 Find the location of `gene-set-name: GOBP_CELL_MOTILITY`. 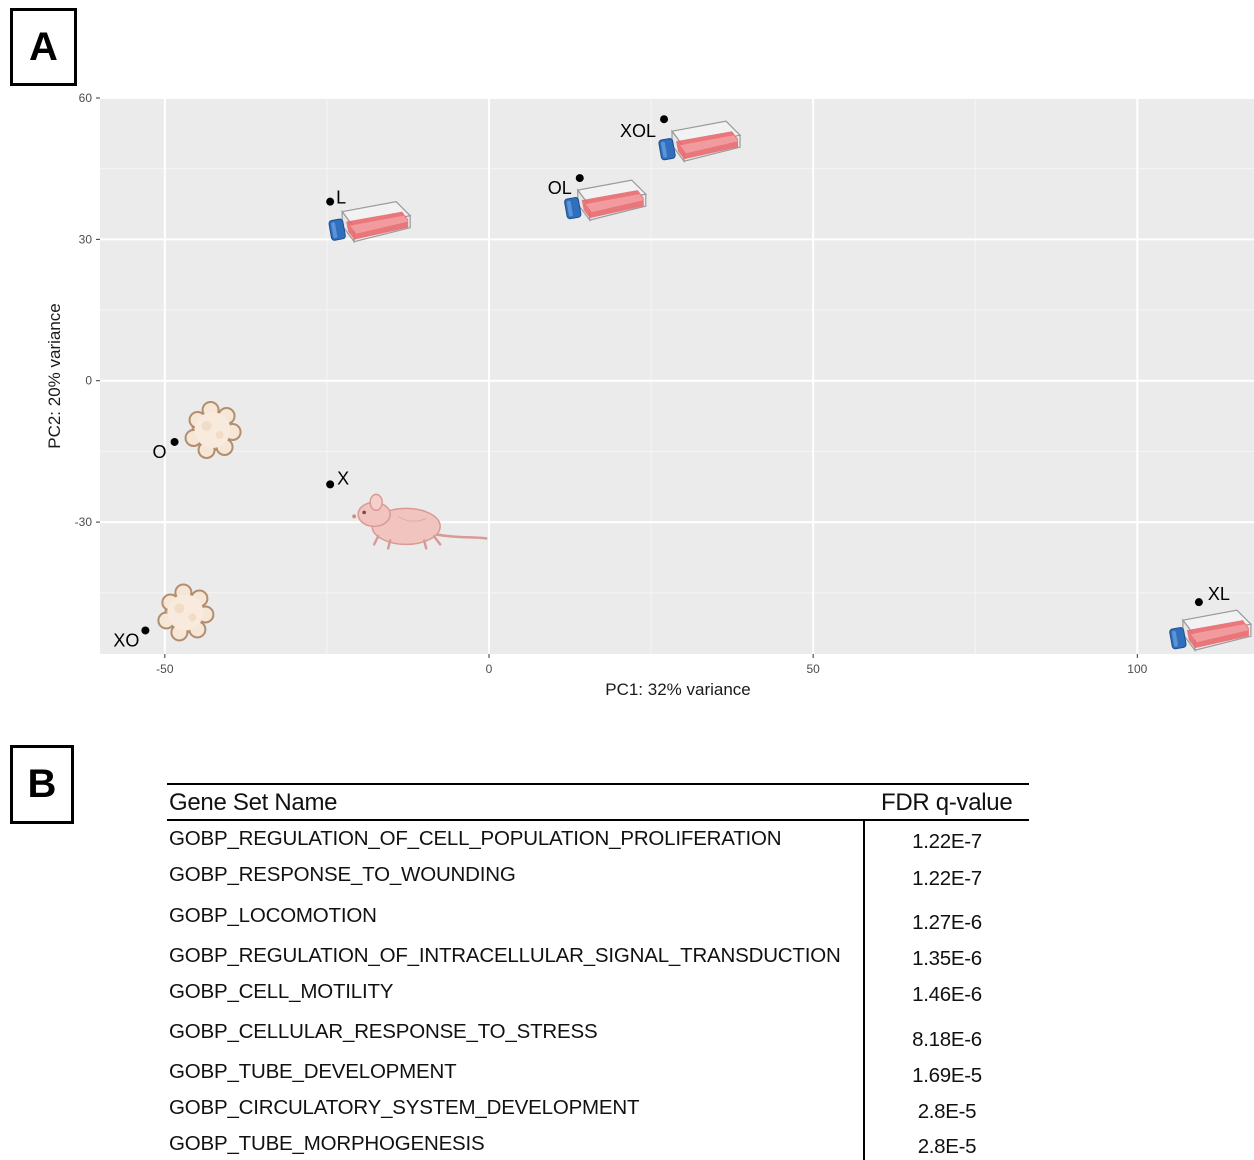

gene-set-name: GOBP_CELL_MOTILITY is located at coordinates (281, 991).